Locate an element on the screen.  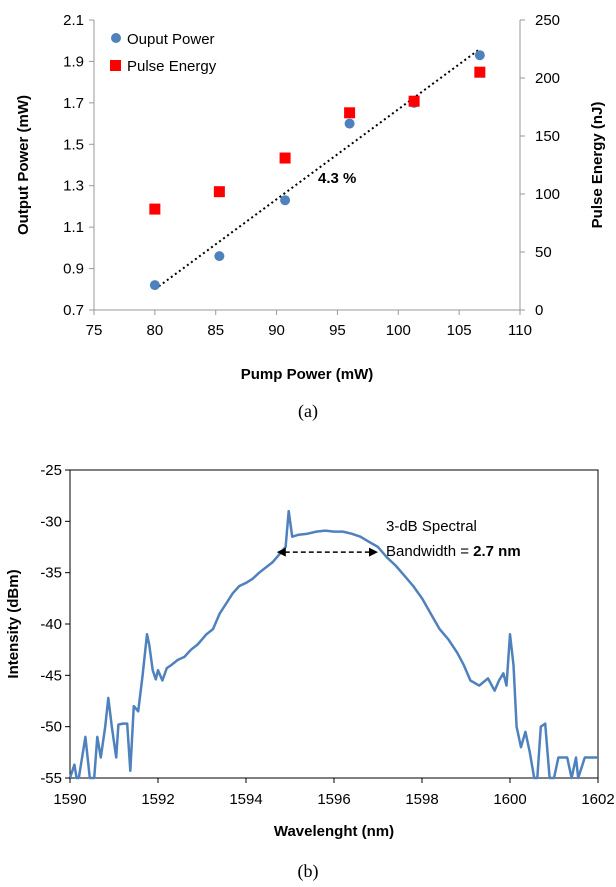
chart-a-caption: (a) is located at coordinates (308, 411).